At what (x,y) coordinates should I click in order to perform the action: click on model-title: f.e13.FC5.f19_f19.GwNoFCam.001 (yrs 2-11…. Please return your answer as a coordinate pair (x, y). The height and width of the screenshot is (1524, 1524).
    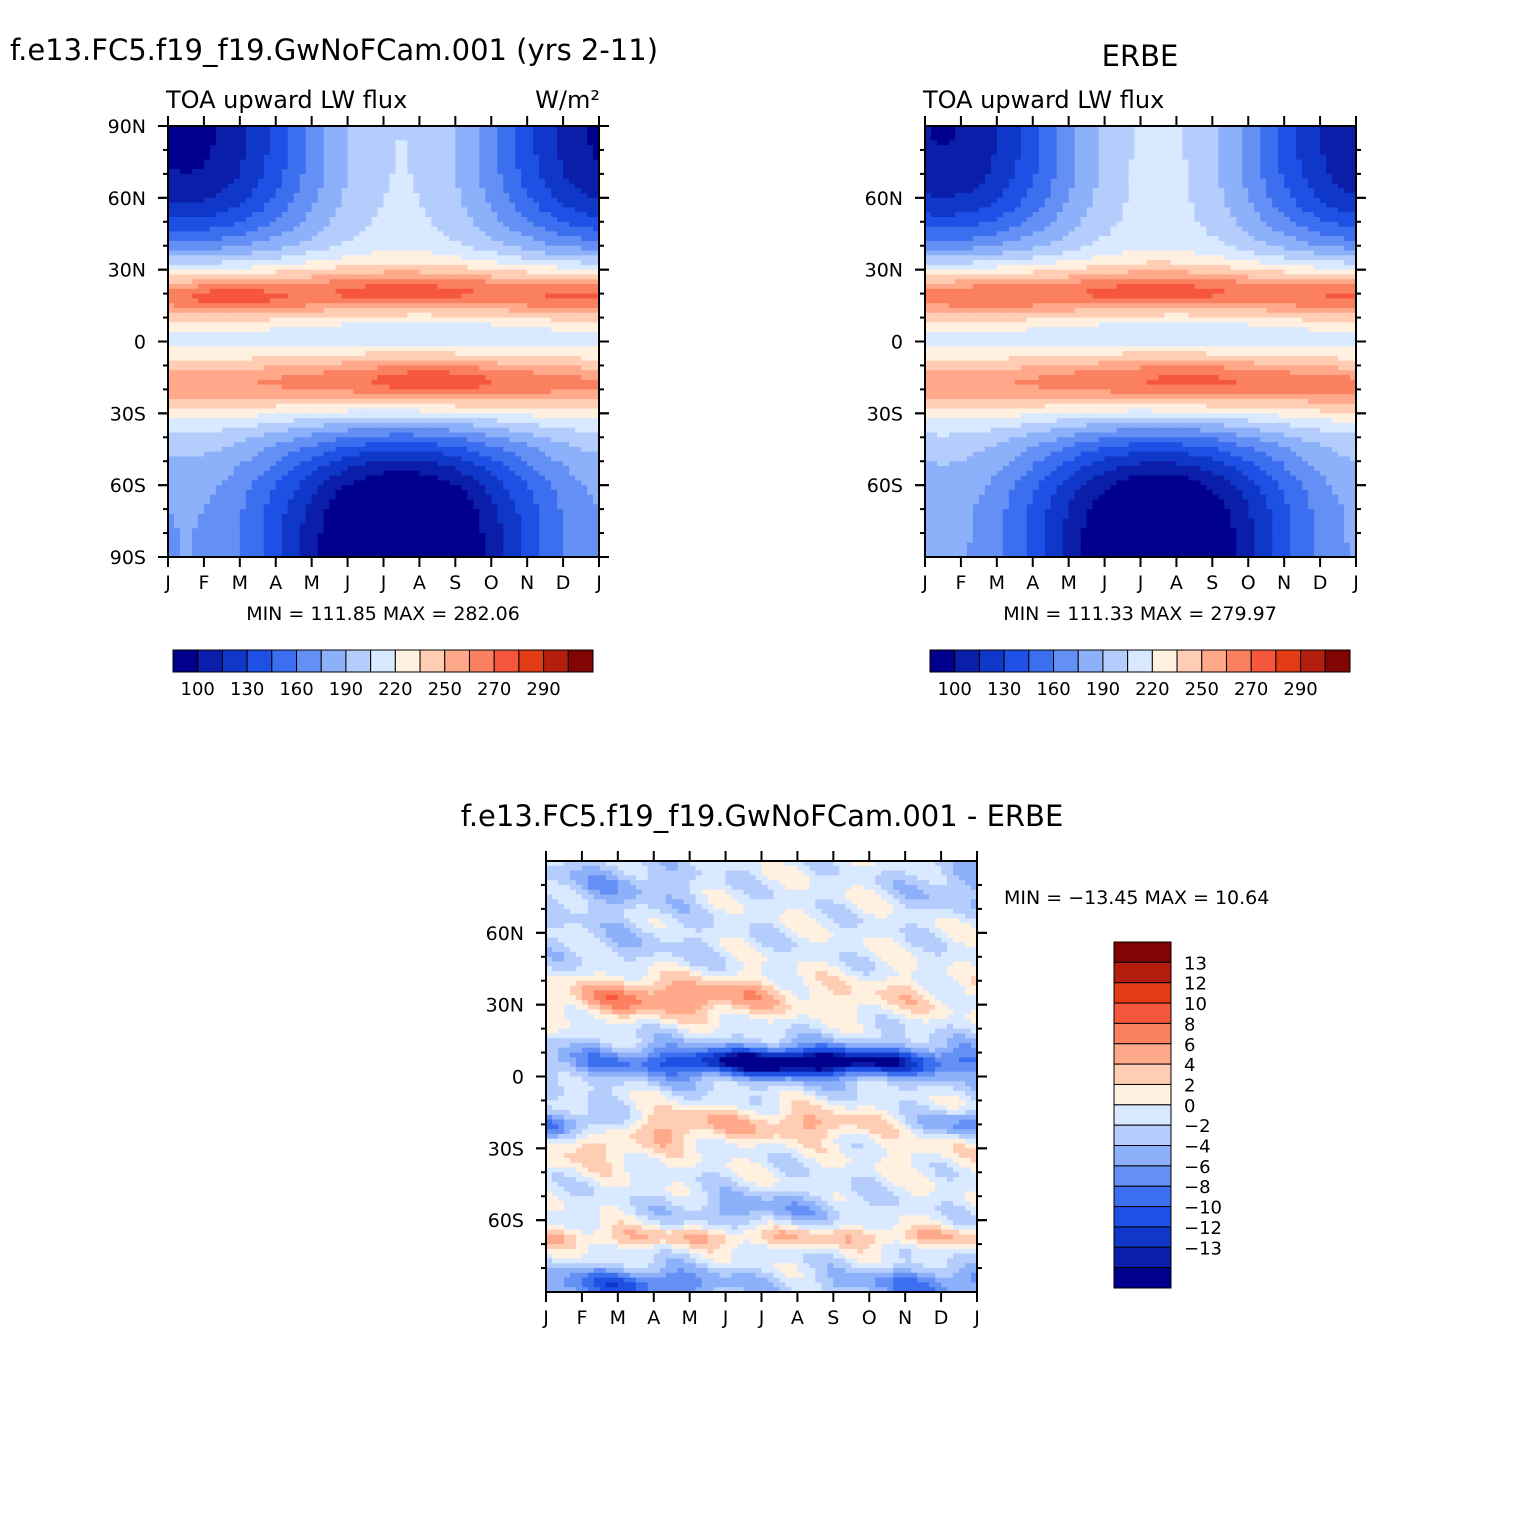
    Looking at the image, I should click on (334, 50).